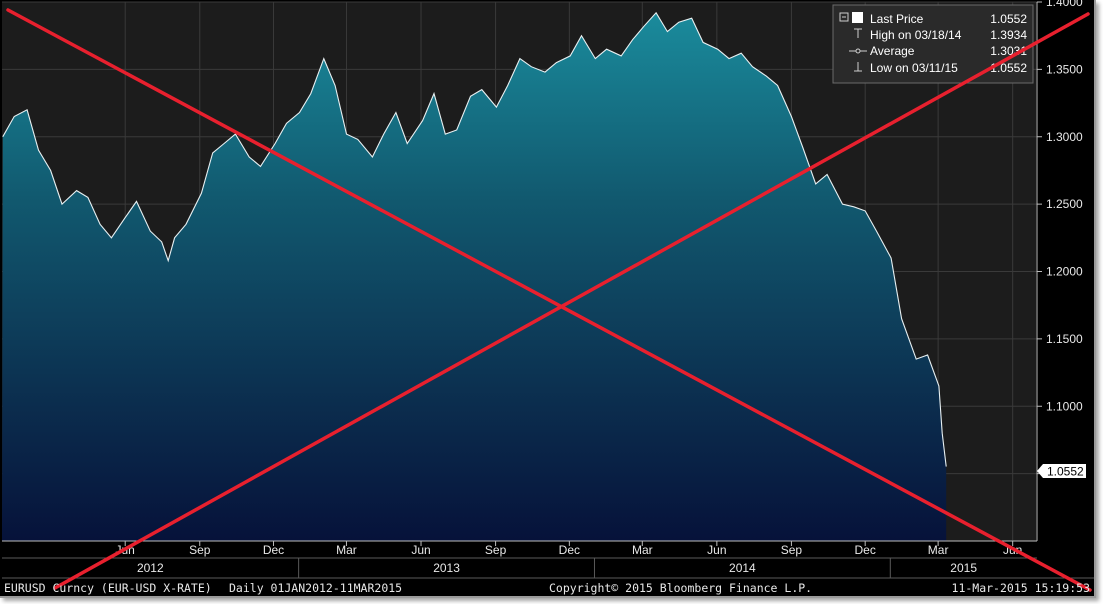  I want to click on year-label-2013: 2013, so click(446, 568).